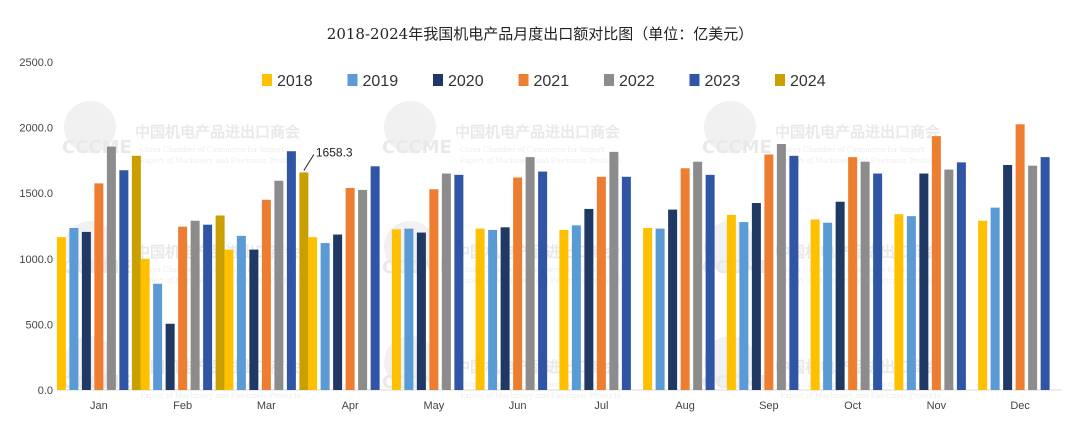 The height and width of the screenshot is (431, 1080). Describe the element at coordinates (685, 406) in the screenshot. I see `x-tick-label: Aug` at that location.